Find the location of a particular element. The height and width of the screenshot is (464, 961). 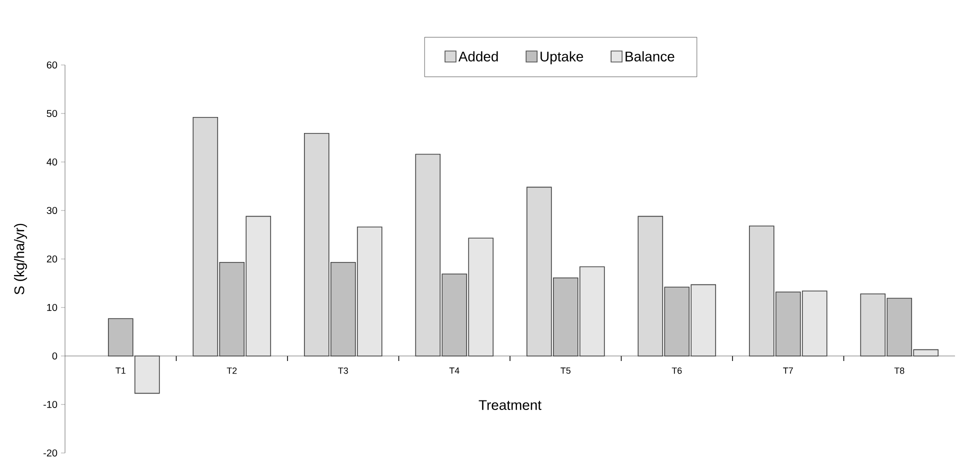

y-tick-label: 60 is located at coordinates (52, 65).